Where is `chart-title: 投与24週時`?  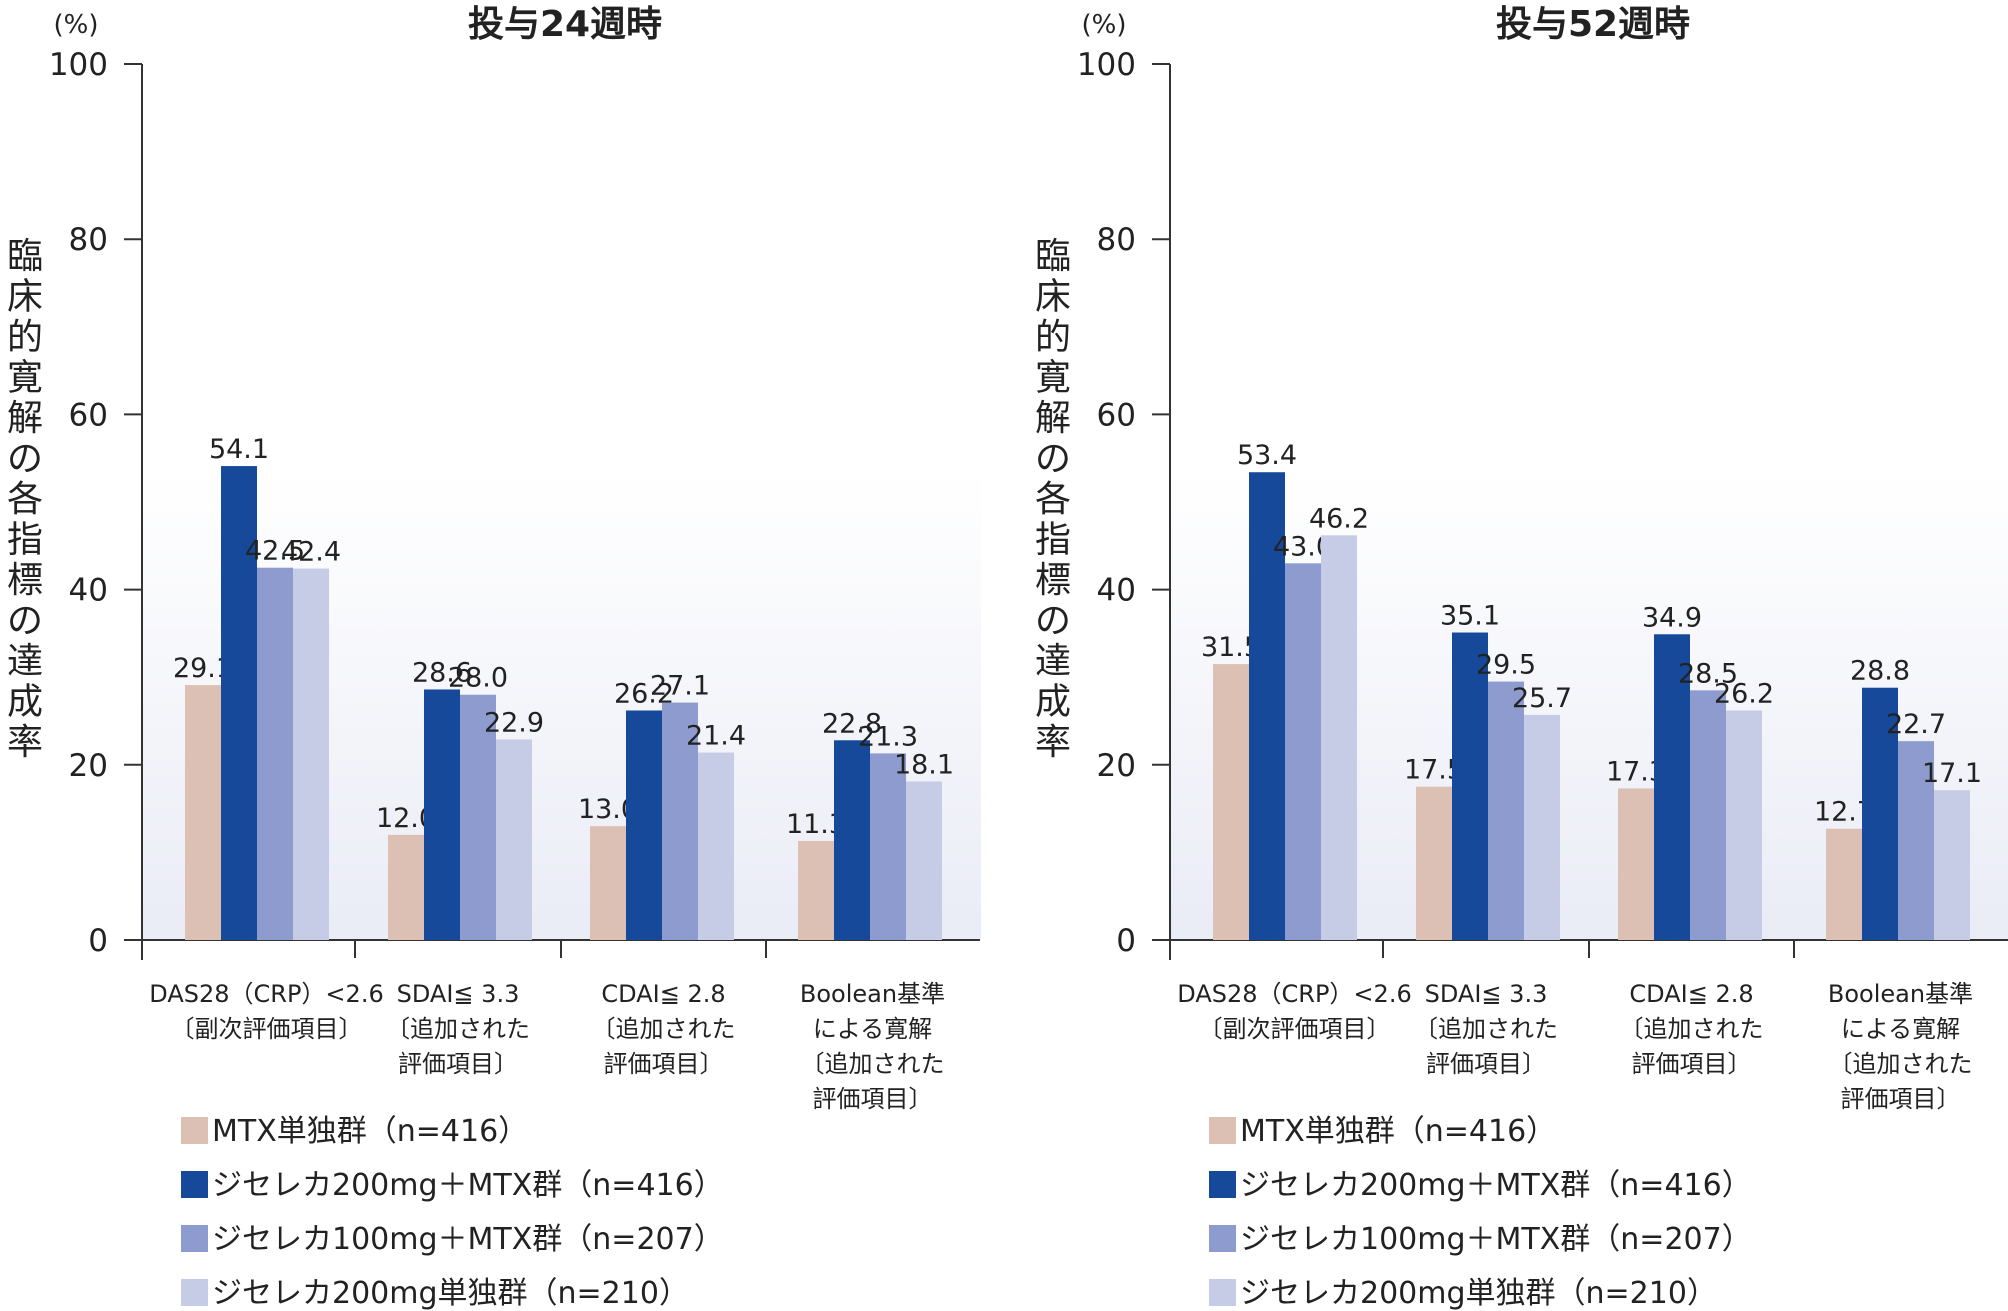 chart-title: 投与24週時 is located at coordinates (565, 24).